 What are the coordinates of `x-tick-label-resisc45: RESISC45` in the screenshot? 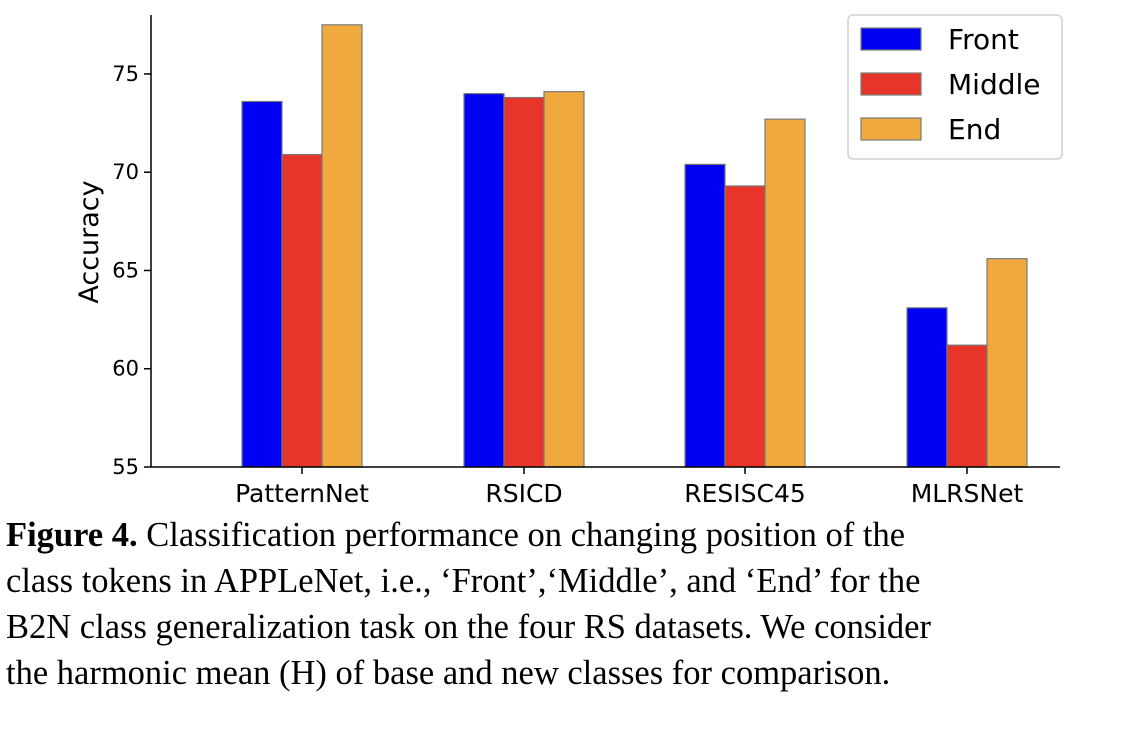 It's located at (745, 493).